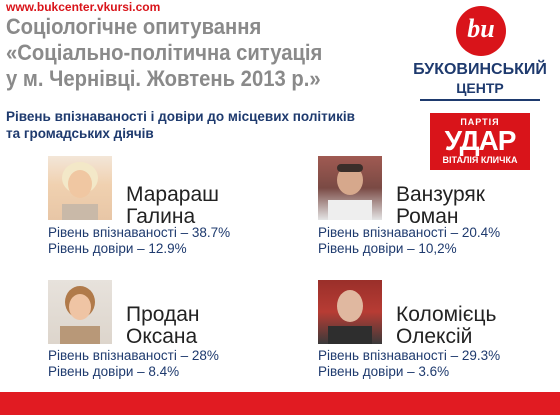 Image resolution: width=560 pixels, height=415 pixels. I want to click on person-name: Продан Оксана, so click(163, 326).